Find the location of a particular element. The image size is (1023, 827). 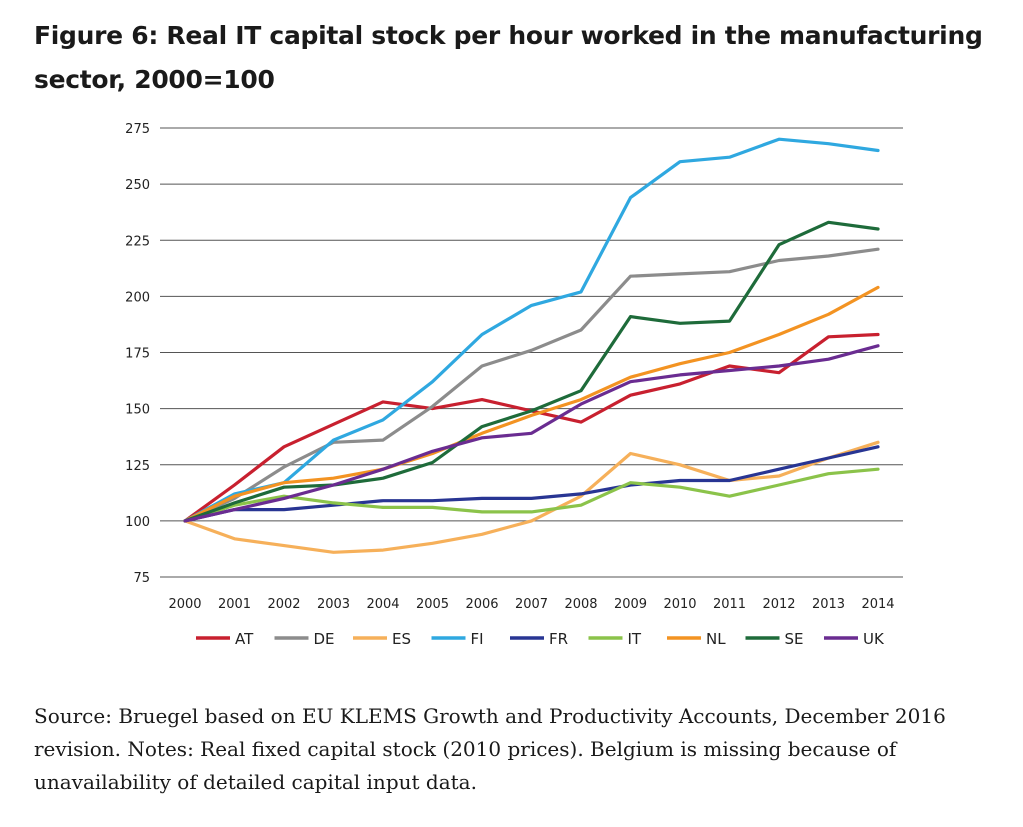

x-tick-label: 2000 is located at coordinates (184, 604).